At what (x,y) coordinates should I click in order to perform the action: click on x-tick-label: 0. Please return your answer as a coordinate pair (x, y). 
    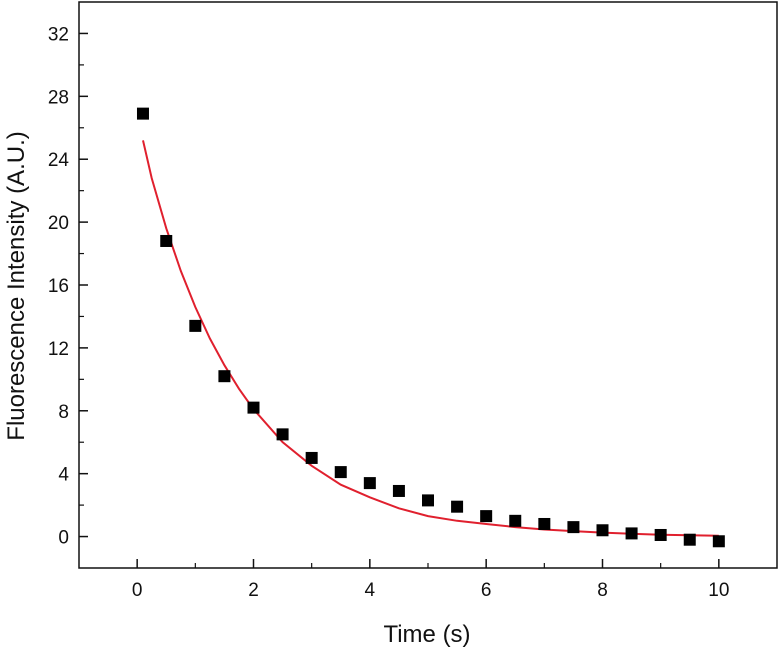
    Looking at the image, I should click on (137, 590).